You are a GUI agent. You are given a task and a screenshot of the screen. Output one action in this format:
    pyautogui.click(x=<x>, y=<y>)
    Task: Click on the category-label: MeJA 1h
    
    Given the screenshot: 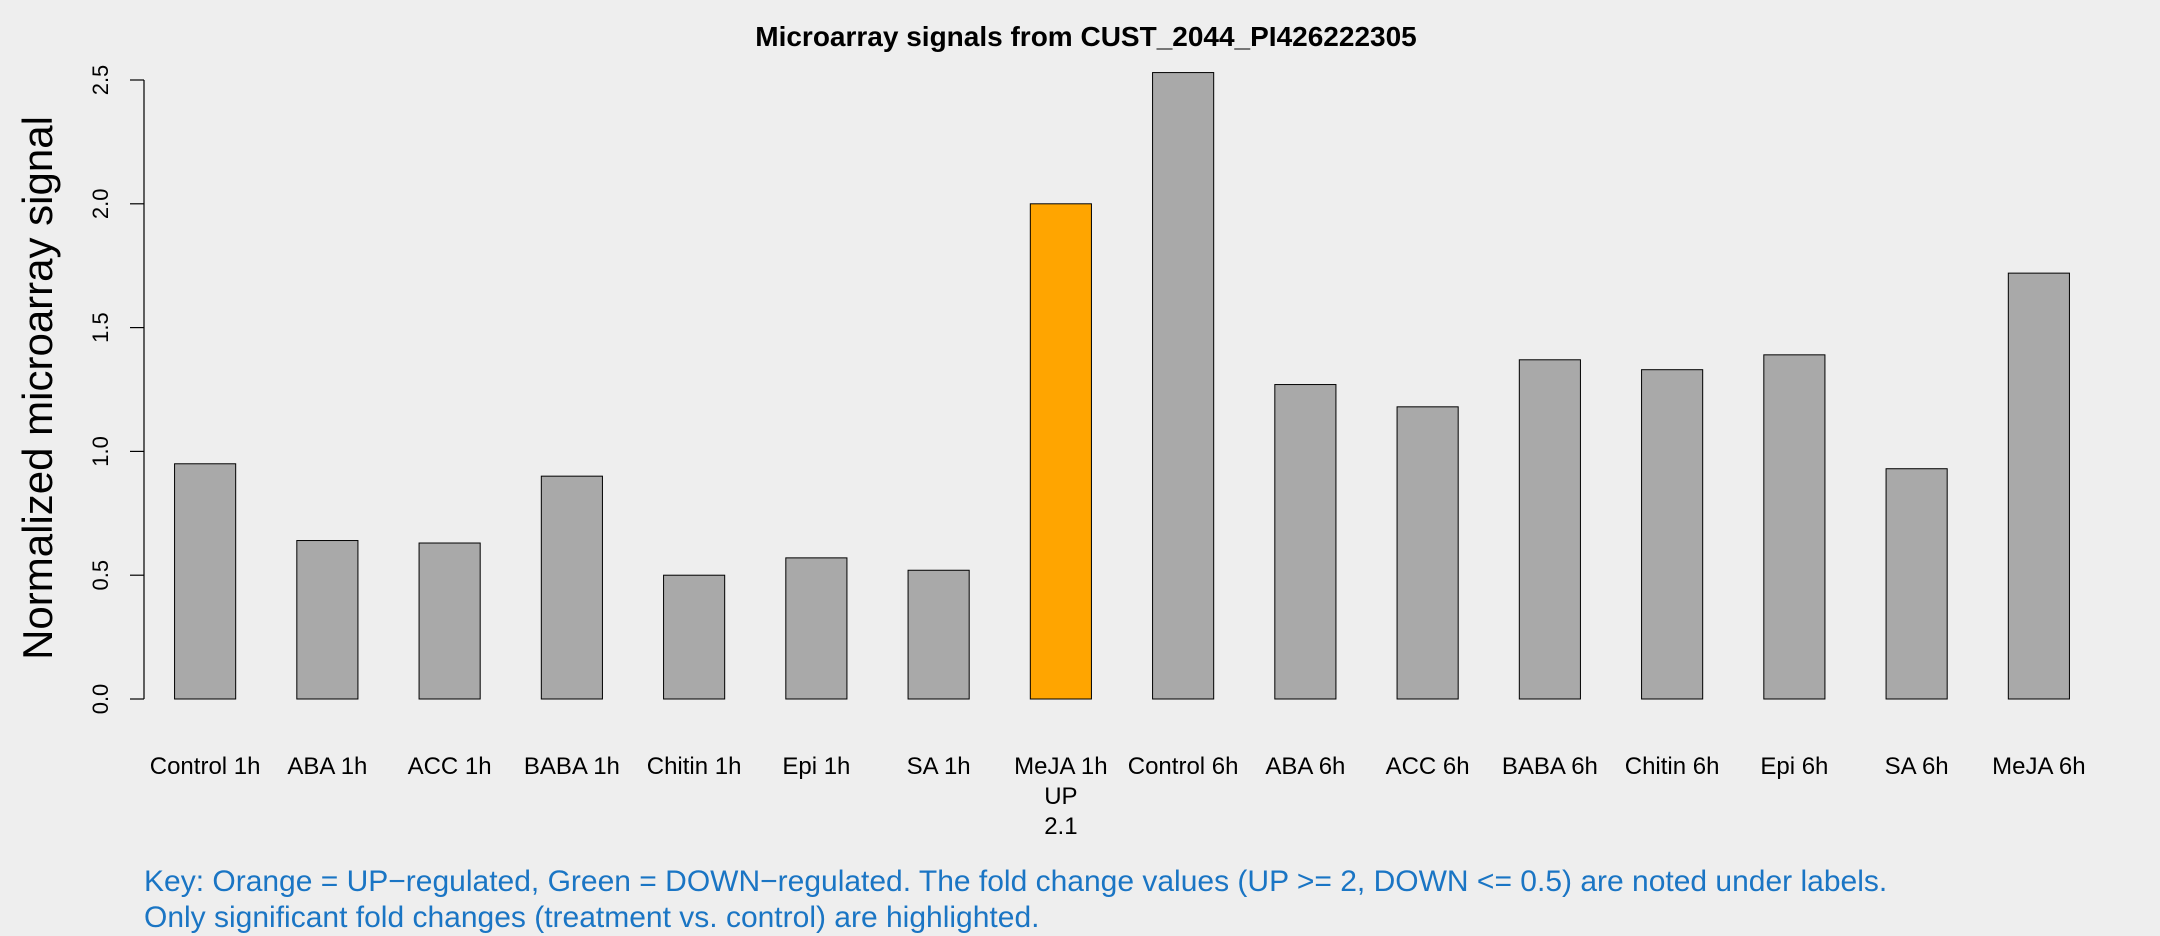 What is the action you would take?
    pyautogui.click(x=1060, y=766)
    